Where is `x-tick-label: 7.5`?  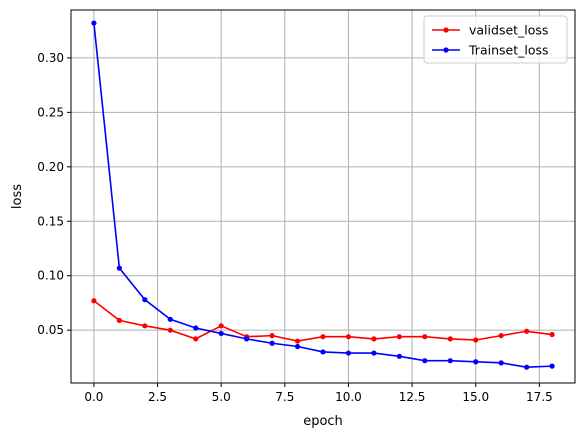 x-tick-label: 7.5 is located at coordinates (284, 397).